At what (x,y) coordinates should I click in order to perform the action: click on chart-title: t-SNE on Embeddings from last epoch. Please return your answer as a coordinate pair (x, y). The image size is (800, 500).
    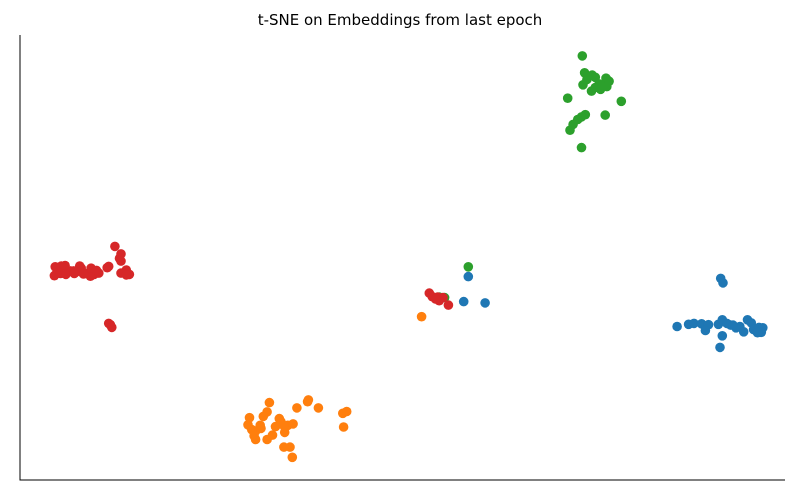
    Looking at the image, I should click on (400, 20).